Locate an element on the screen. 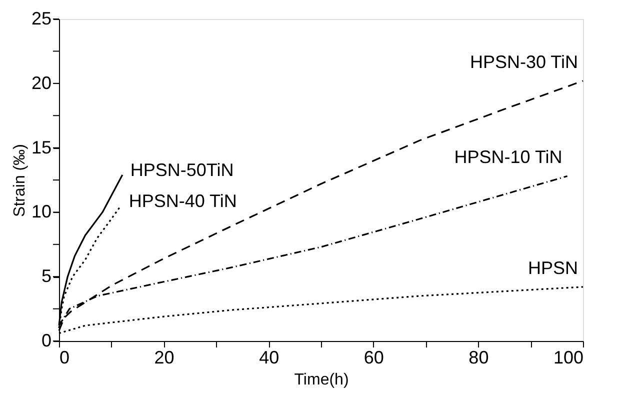 The image size is (622, 403). x-tick-label: 0 is located at coordinates (65, 358).